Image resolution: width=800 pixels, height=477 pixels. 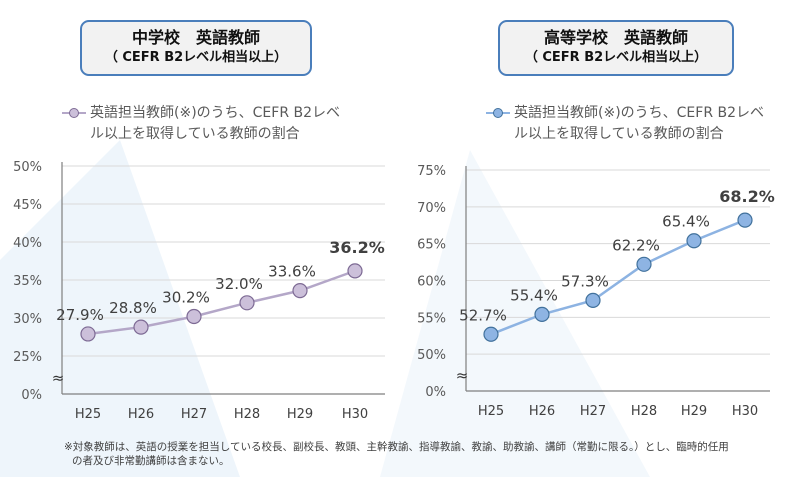 I want to click on right-subtitle: （ CEFR B2レベル相当以上）, so click(x=616, y=57).